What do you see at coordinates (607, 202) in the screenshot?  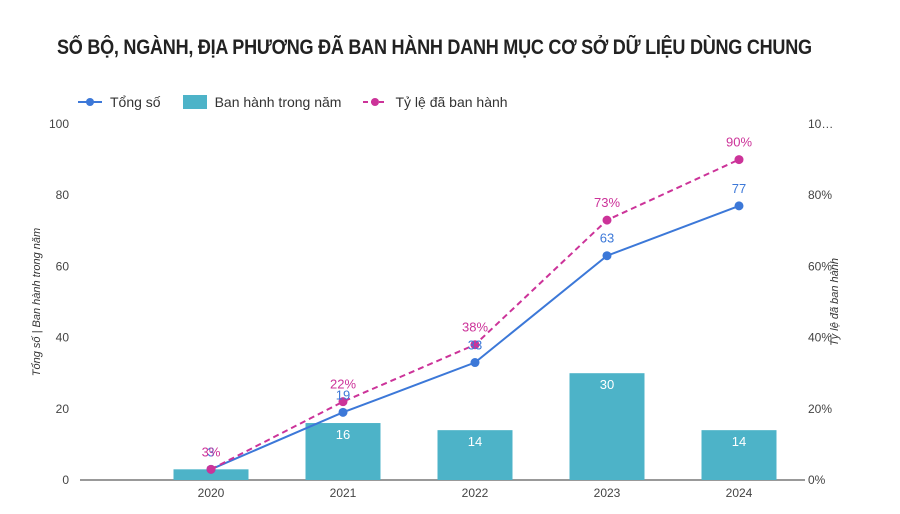 I see `line-ty-le-data-label: 73%` at bounding box center [607, 202].